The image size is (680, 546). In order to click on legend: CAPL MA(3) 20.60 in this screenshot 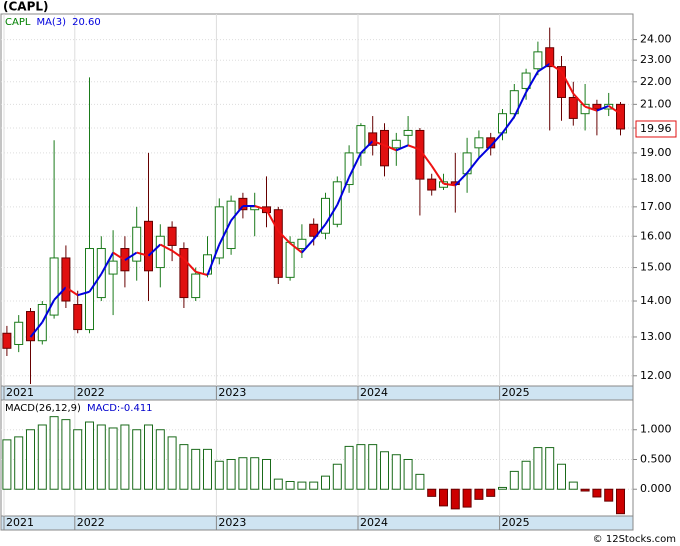, I will do `click(53, 22)`.